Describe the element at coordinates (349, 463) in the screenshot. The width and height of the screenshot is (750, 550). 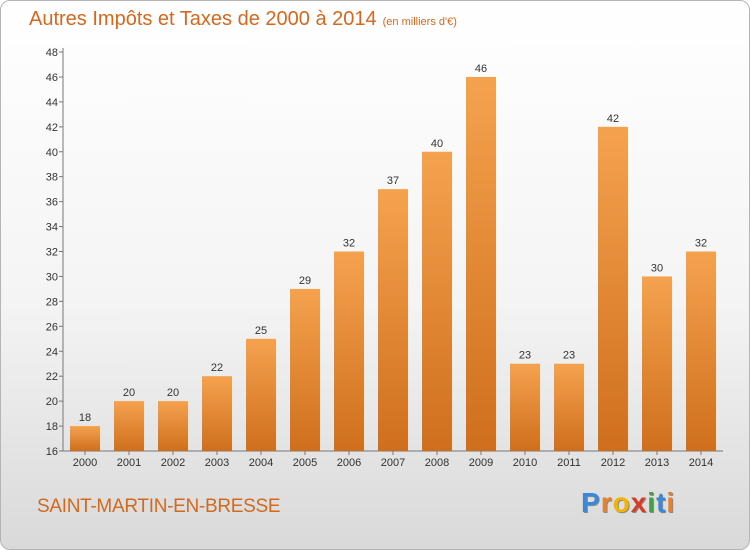
I see `x-tick-label: 2006` at that location.